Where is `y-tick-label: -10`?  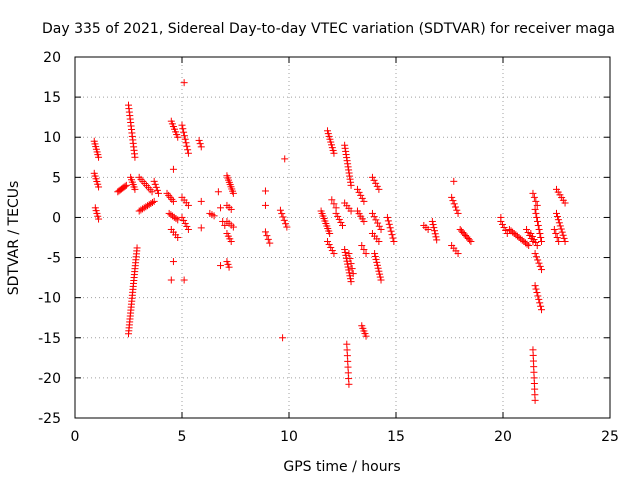 y-tick-label: -10 is located at coordinates (49, 299).